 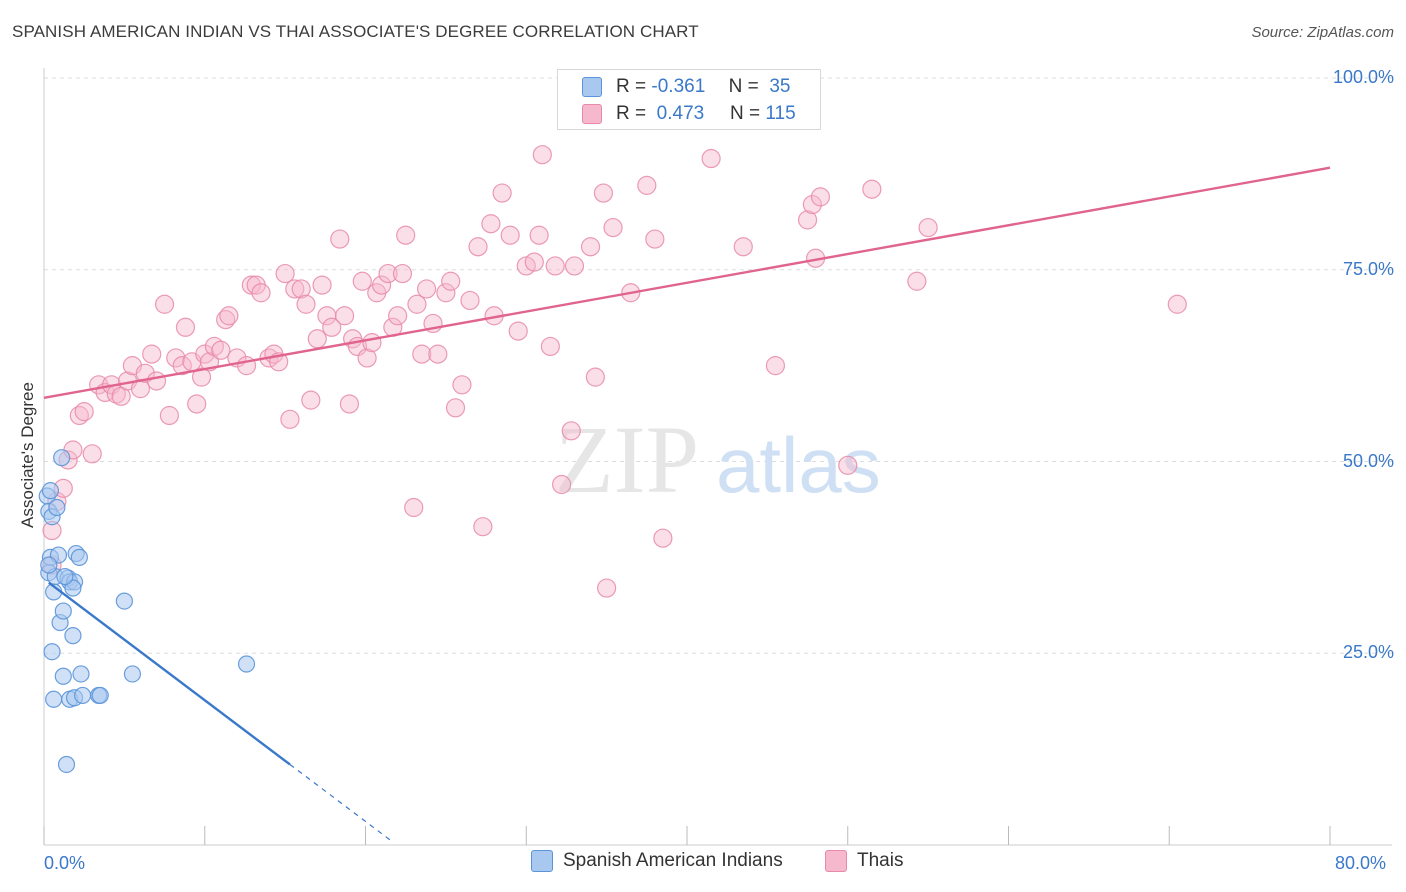 What do you see at coordinates (169, 673) in the screenshot?
I see `spanish-american-indians-trend-line` at bounding box center [169, 673].